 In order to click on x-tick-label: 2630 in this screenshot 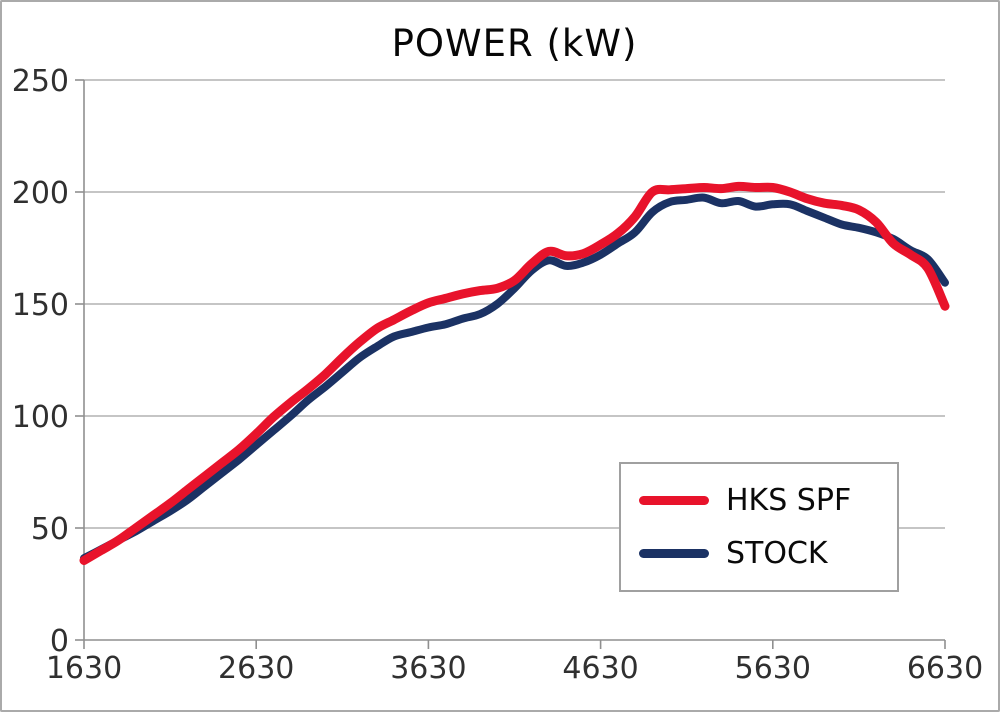, I will do `click(256, 668)`.